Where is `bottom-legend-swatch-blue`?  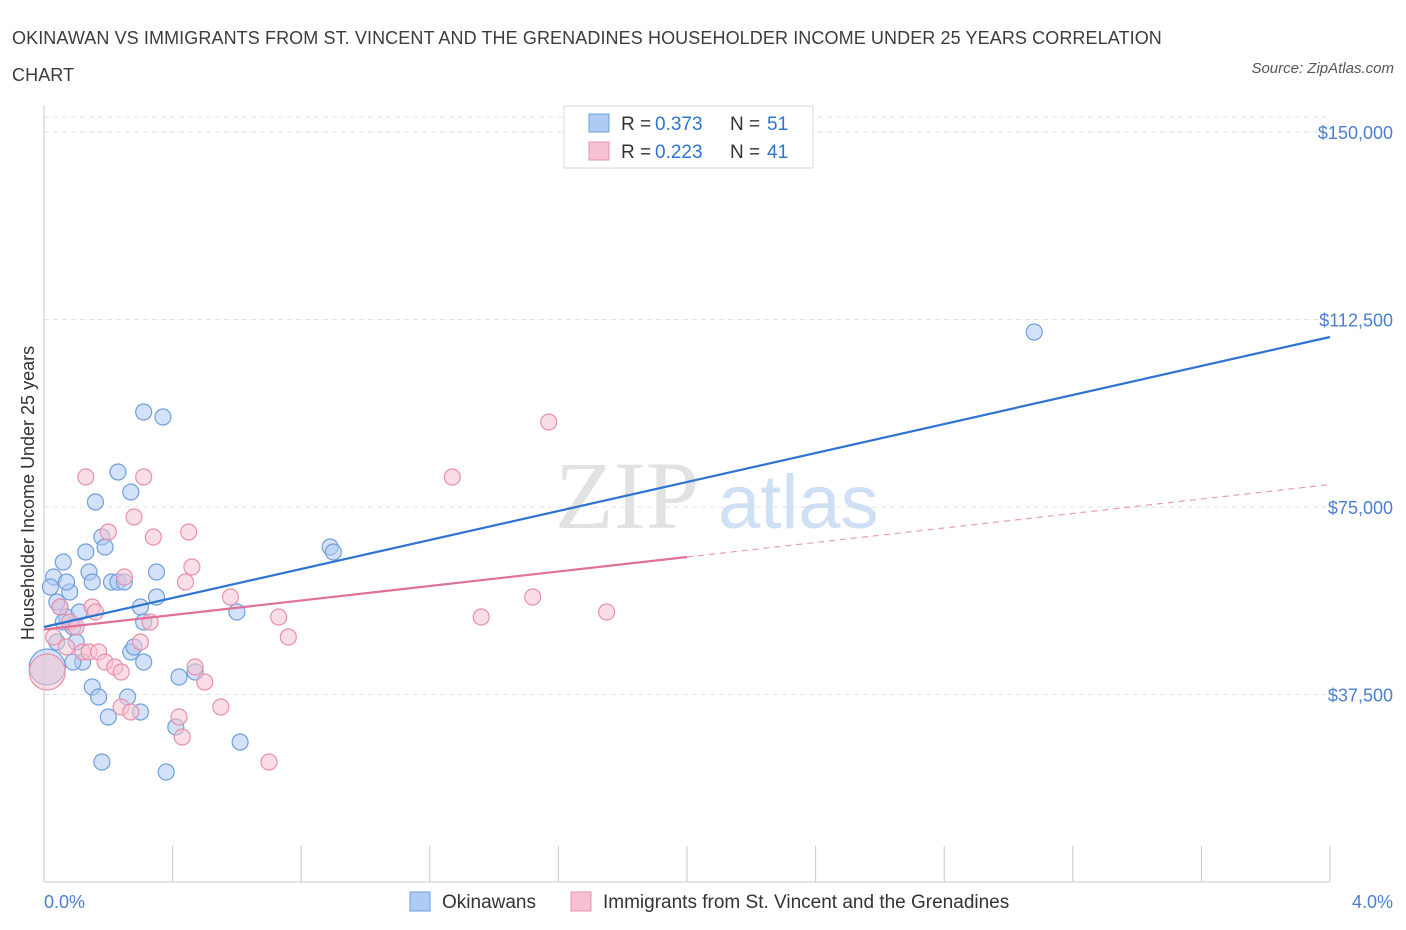
bottom-legend-swatch-blue is located at coordinates (420, 901).